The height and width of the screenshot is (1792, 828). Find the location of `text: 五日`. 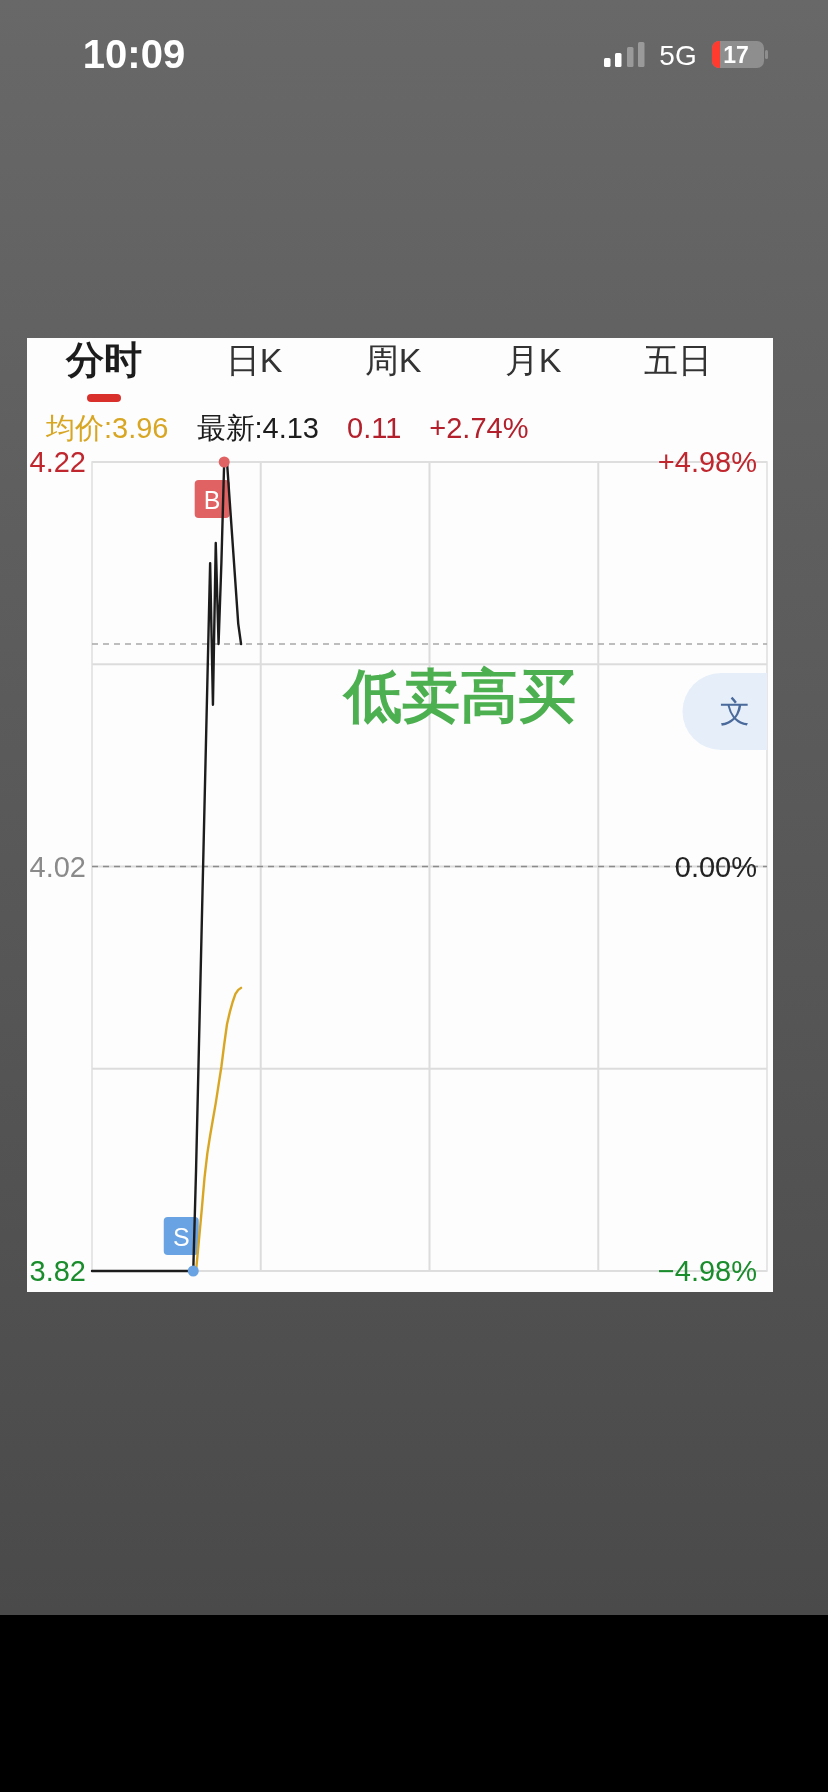

text: 五日 is located at coordinates (678, 360).